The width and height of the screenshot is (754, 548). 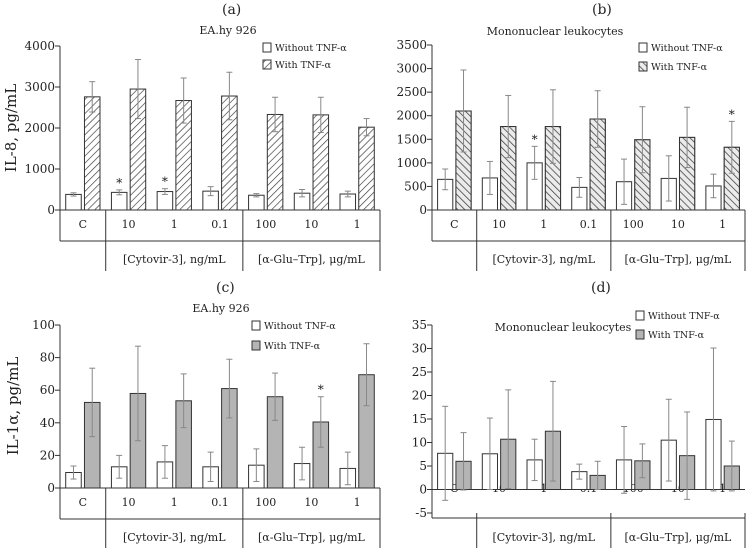 I want to click on y-tick-label: 35, so click(x=419, y=325).